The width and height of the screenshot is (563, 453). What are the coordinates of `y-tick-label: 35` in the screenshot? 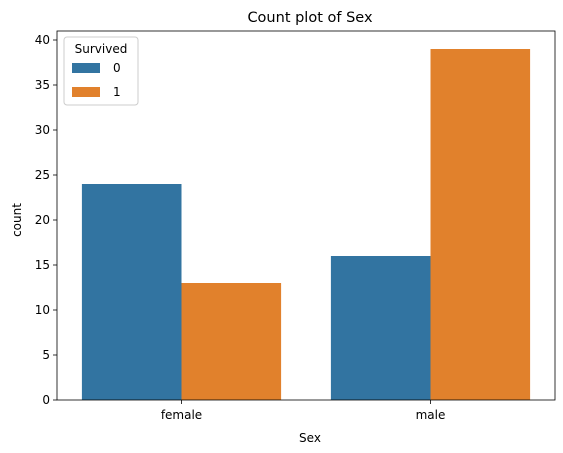 It's located at (42, 85).